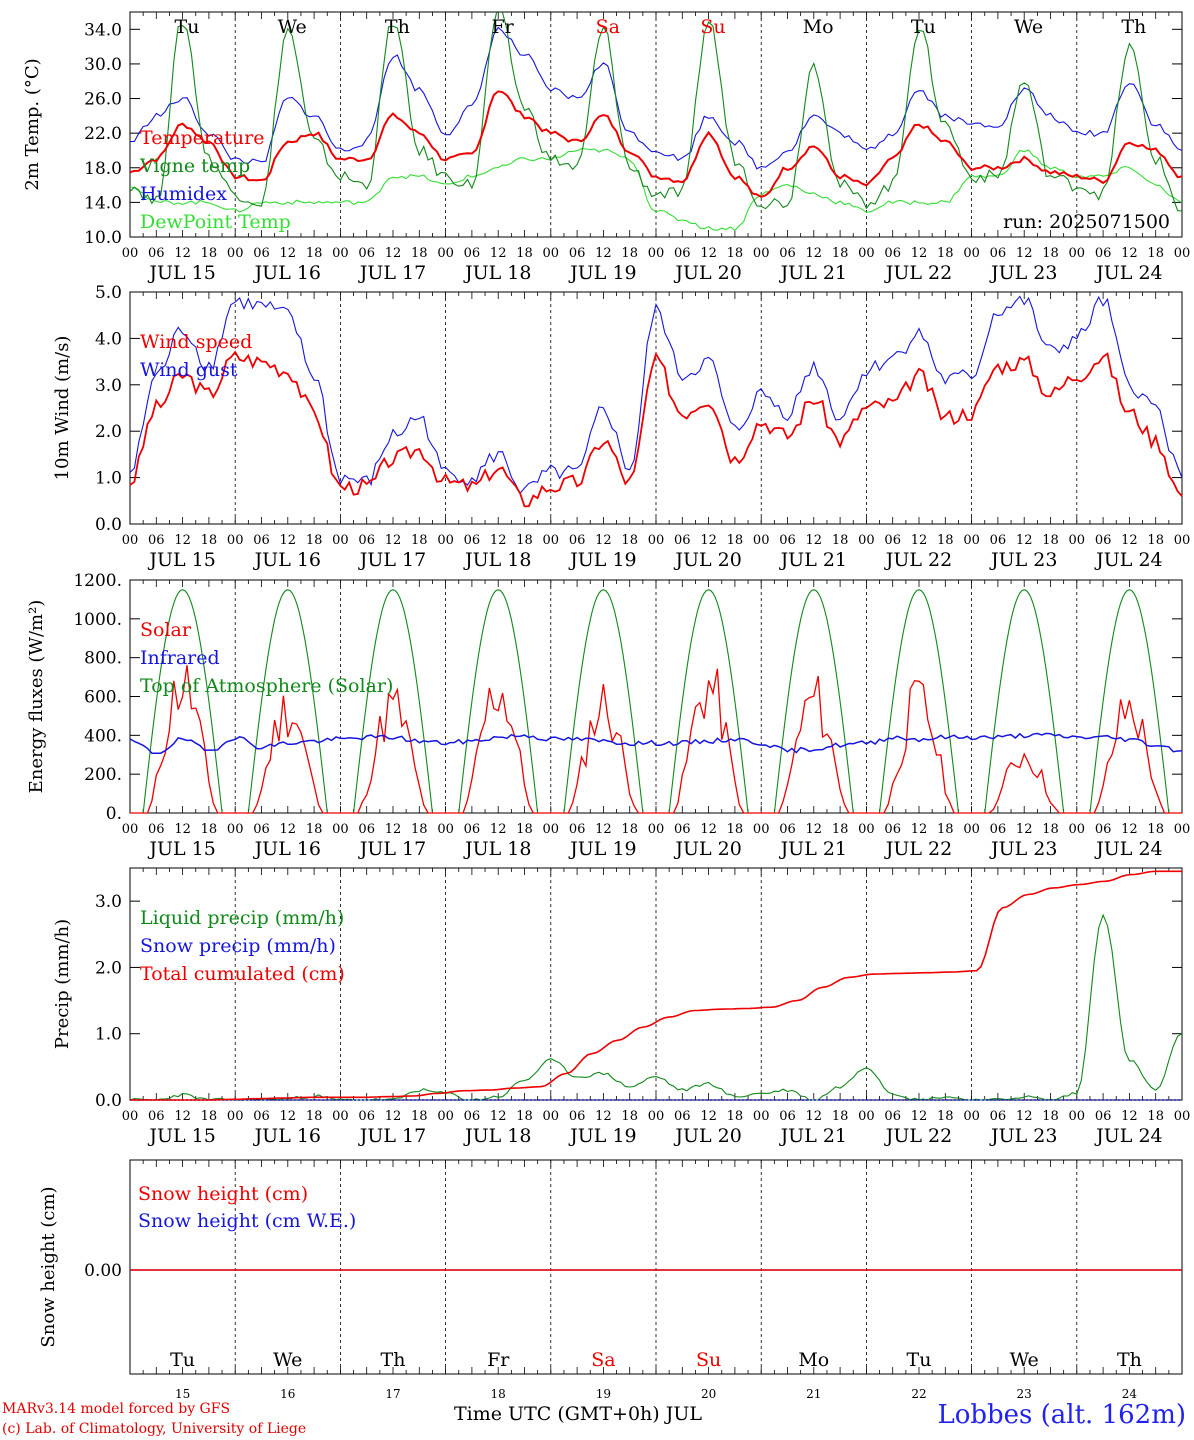 The image size is (1194, 1440). Describe the element at coordinates (223, 1194) in the screenshot. I see `legend-snow-height-cm-: Snow height (cm)` at that location.